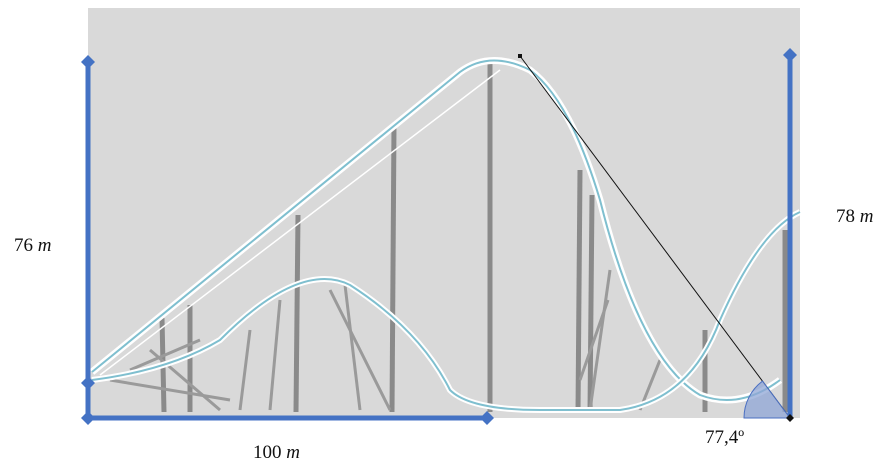 Image resolution: width=890 pixels, height=465 pixels. I want to click on angle-label: 77,4º, so click(724, 437).